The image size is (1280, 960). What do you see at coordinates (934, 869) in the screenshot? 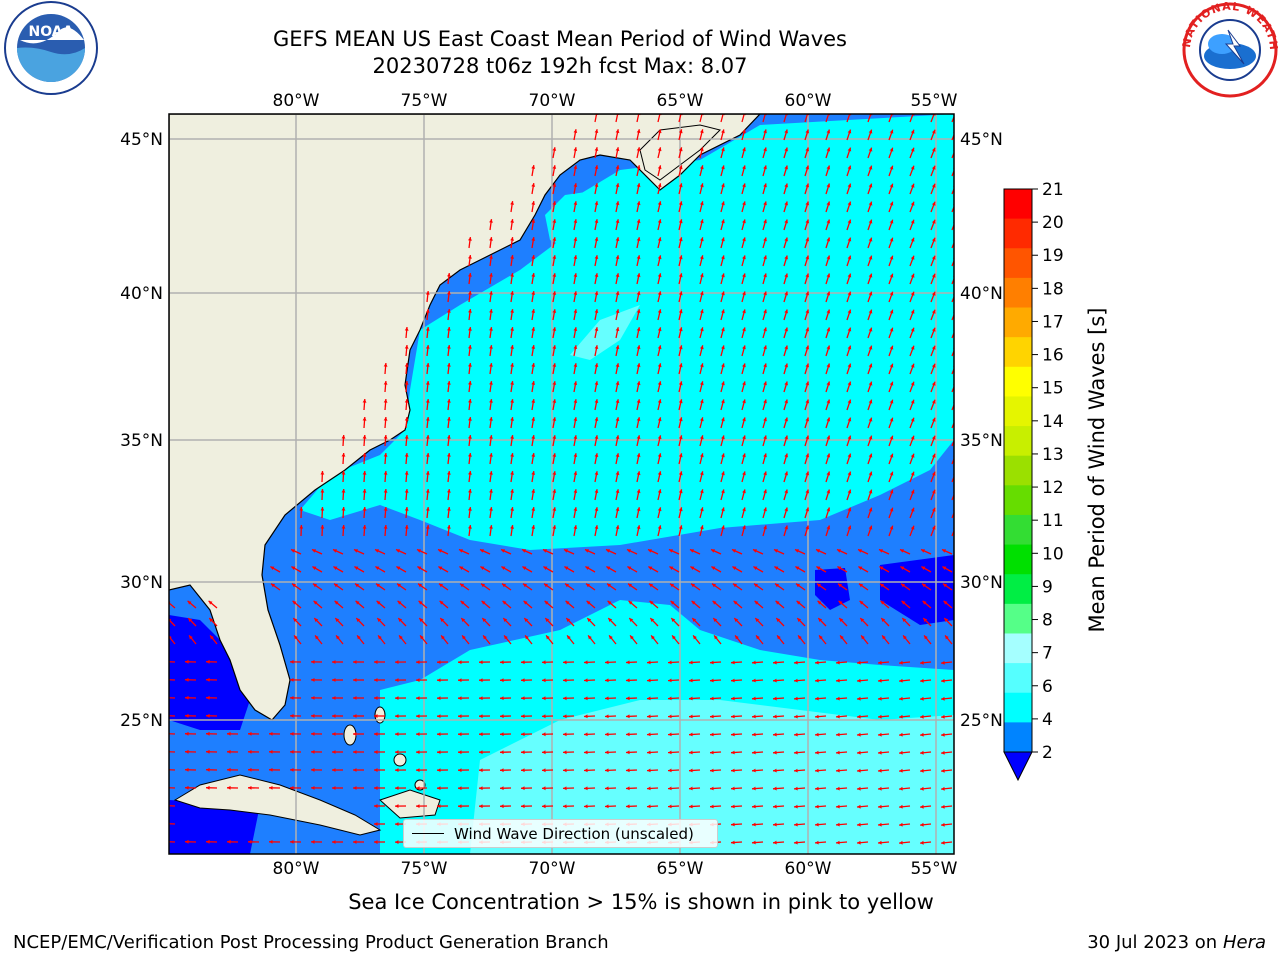
I see `lon-tick-bottom-55w: 55°W` at bounding box center [934, 869].